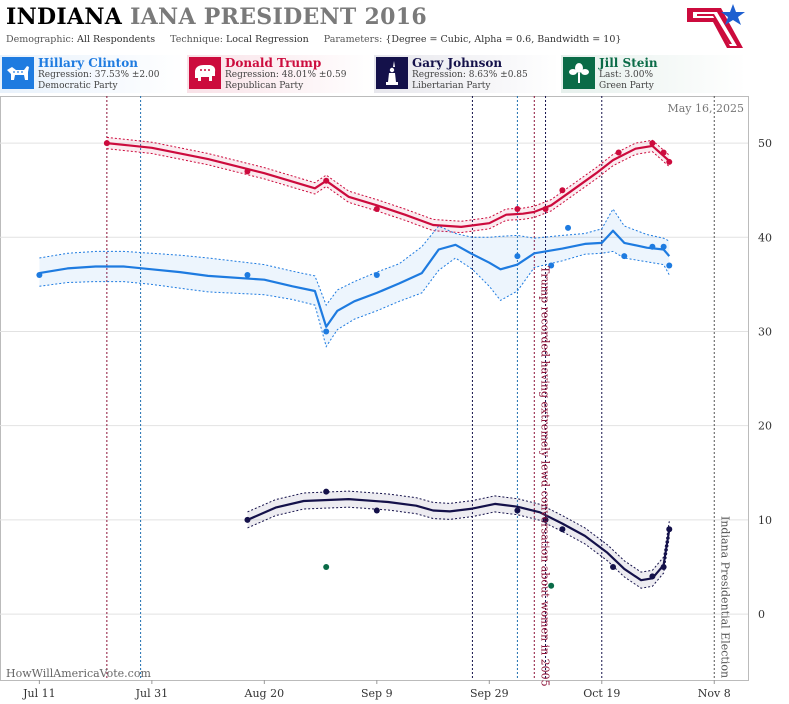 The image size is (789, 704). I want to click on legend-name: Hillary Clinton, so click(88, 63).